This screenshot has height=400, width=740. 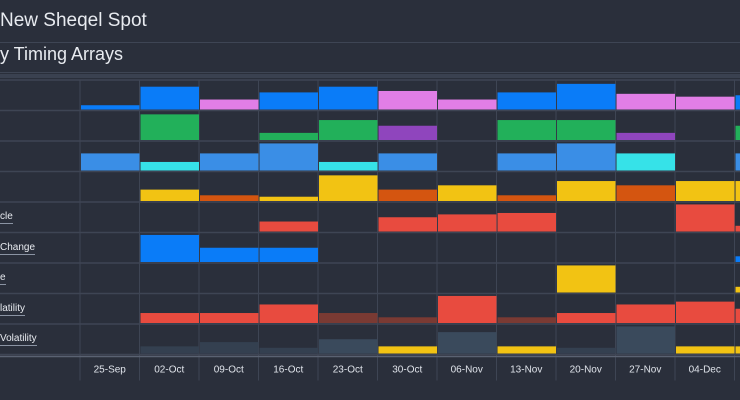 What do you see at coordinates (3, 278) in the screenshot?
I see `row-label: e` at bounding box center [3, 278].